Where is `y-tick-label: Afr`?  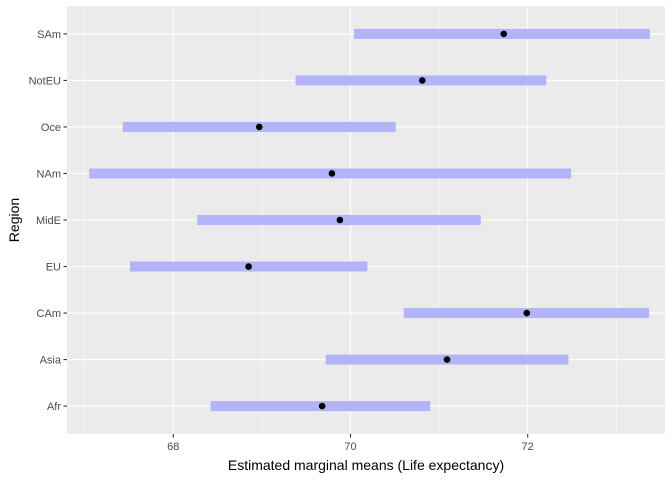 y-tick-label: Afr is located at coordinates (54, 407).